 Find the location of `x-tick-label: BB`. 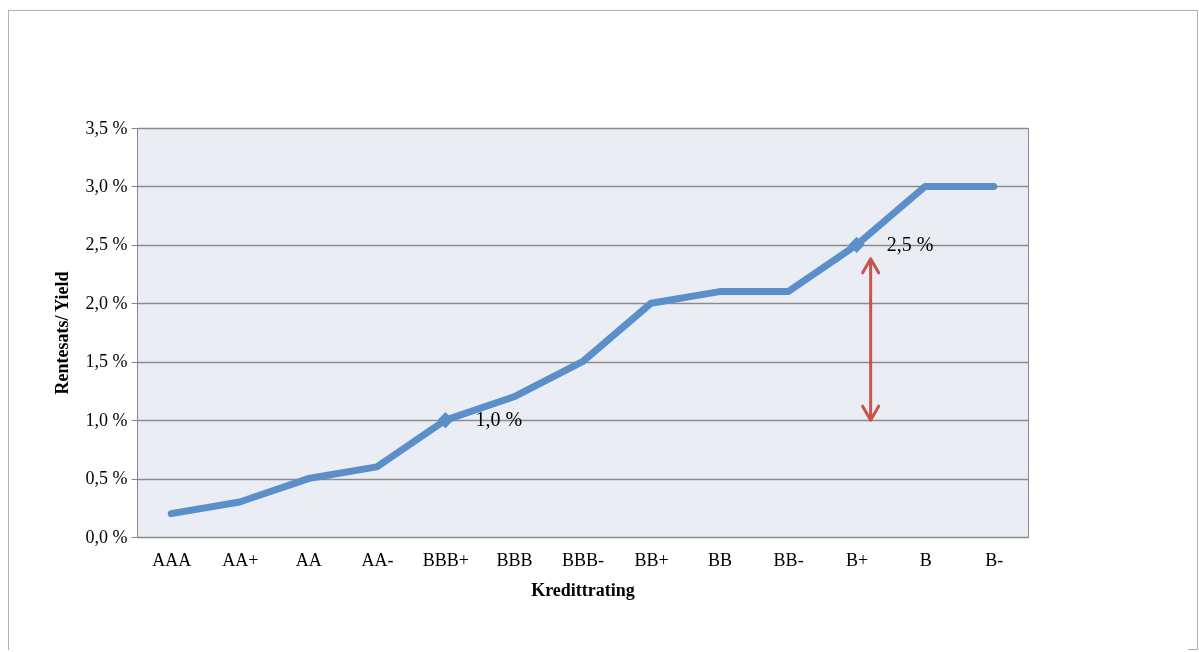

x-tick-label: BB is located at coordinates (720, 559).